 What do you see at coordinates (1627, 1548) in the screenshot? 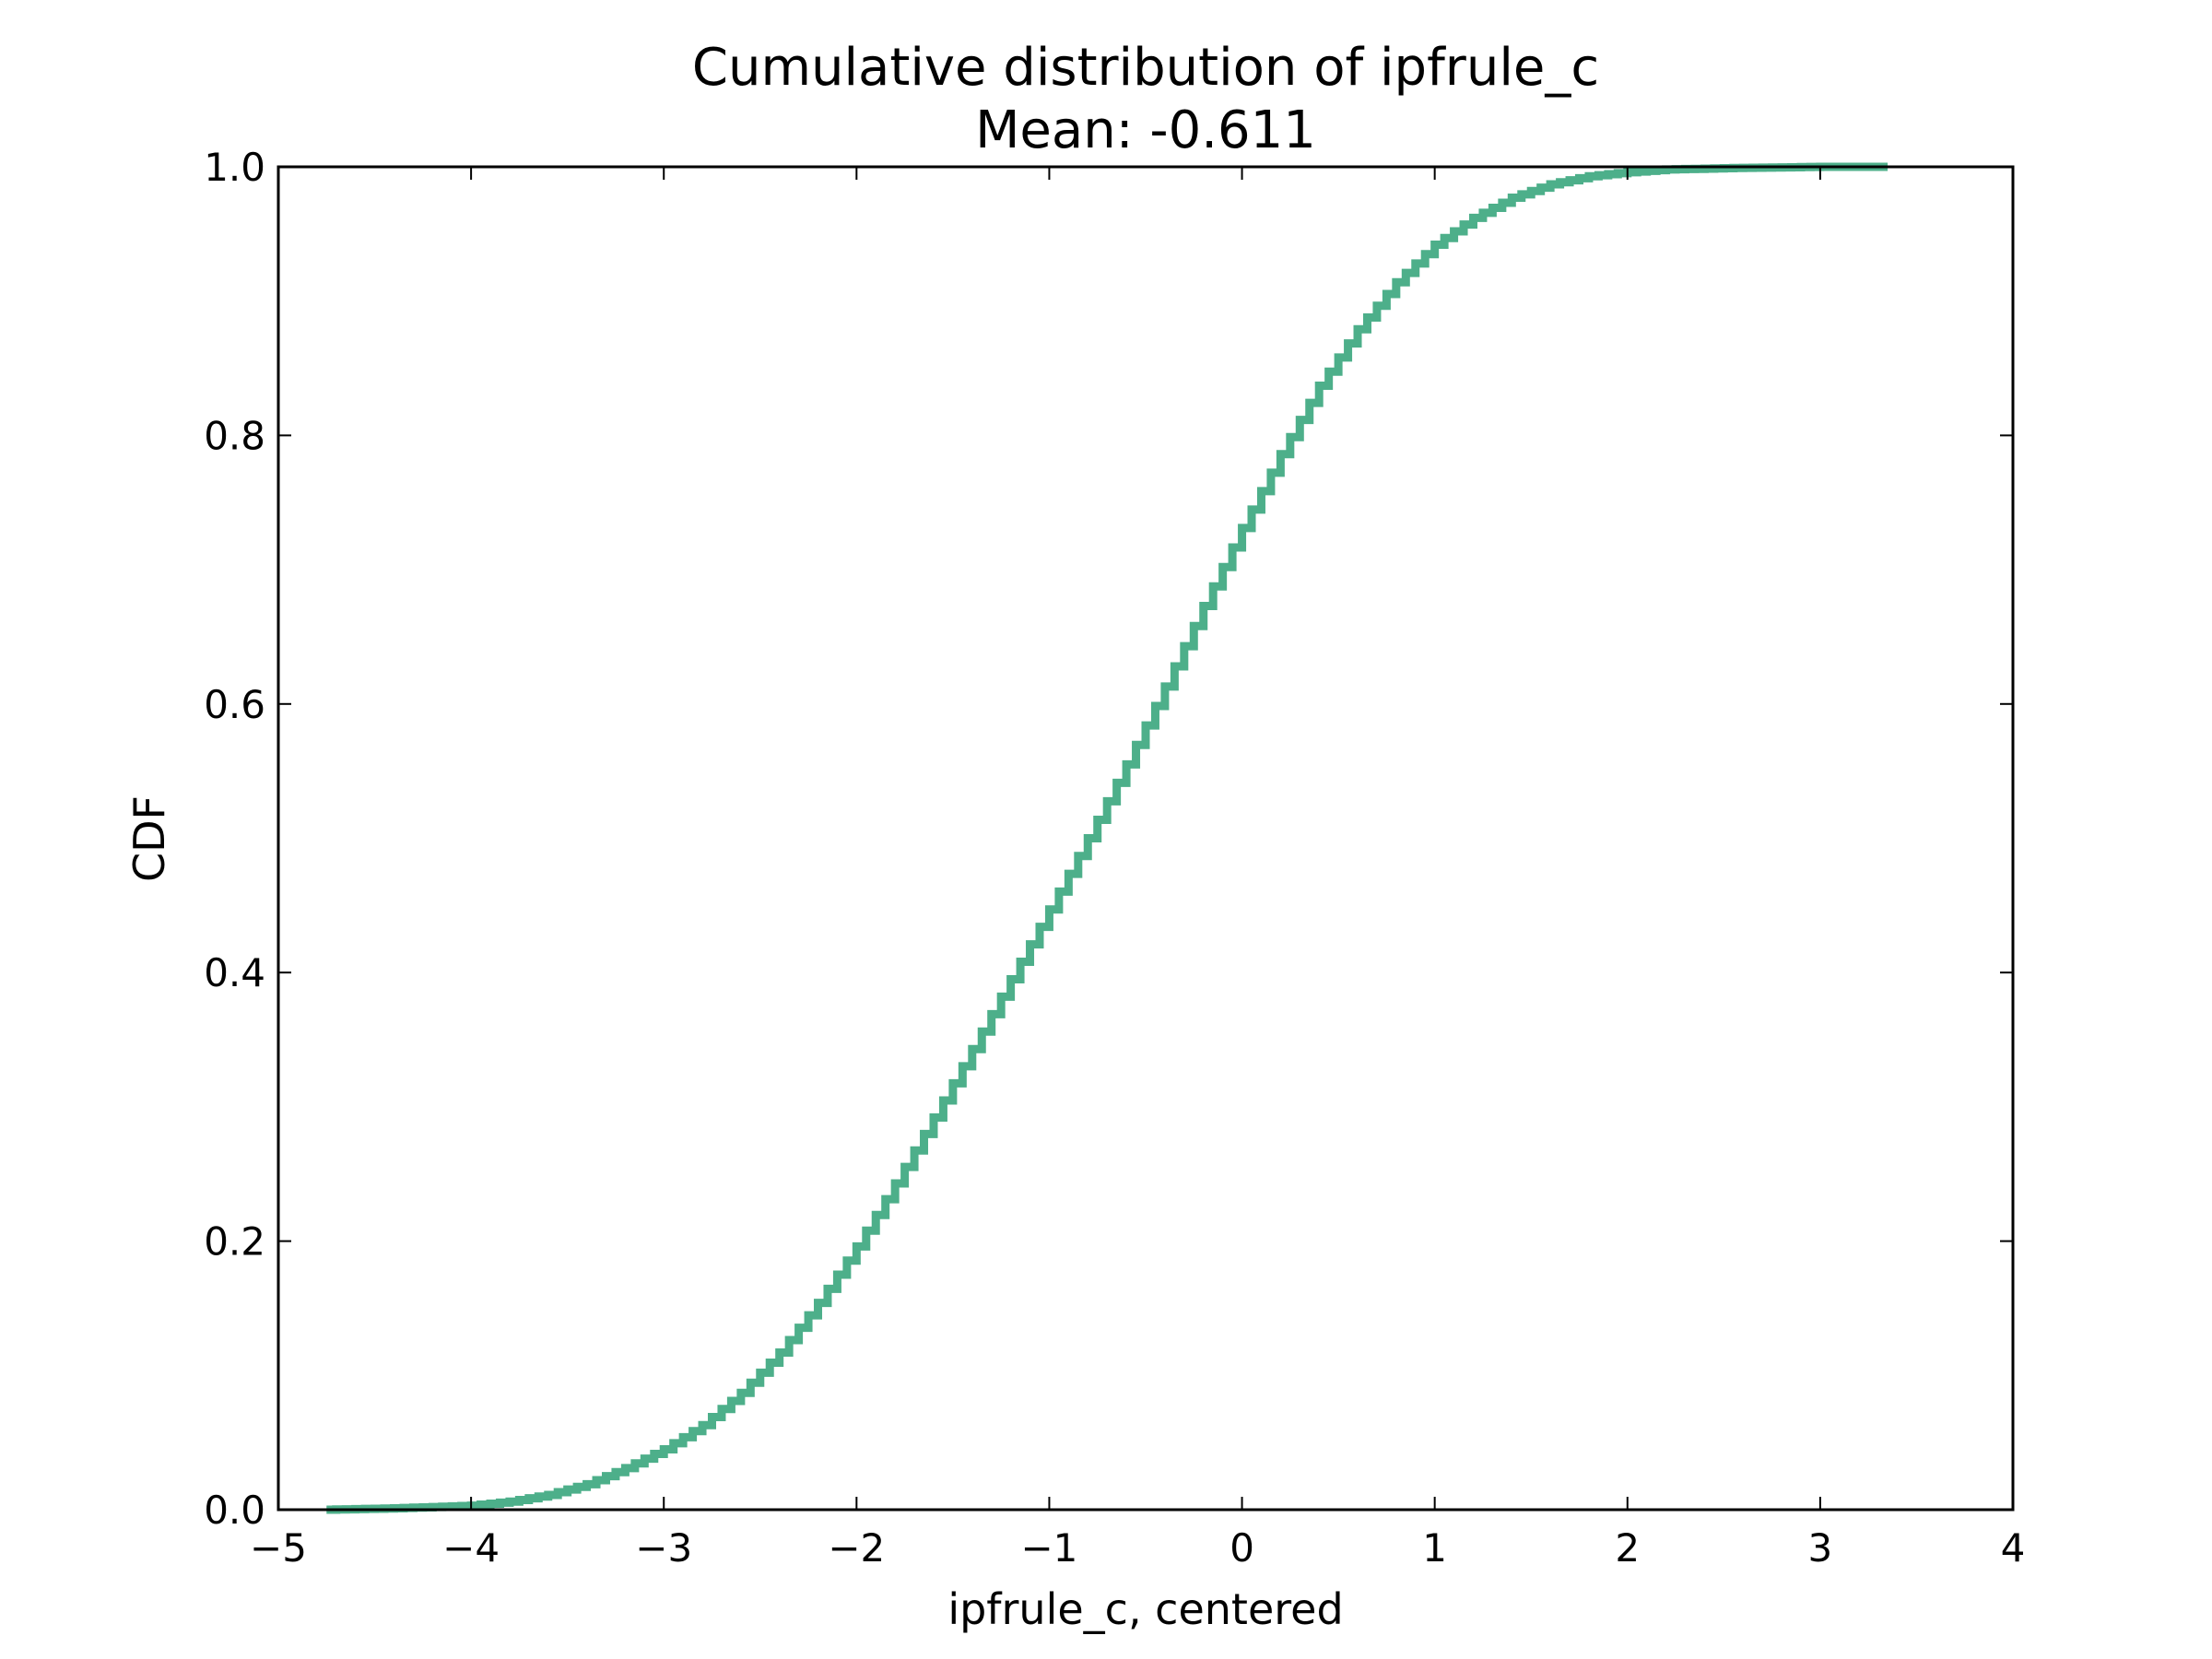
I see `x-tick-label: 2` at bounding box center [1627, 1548].